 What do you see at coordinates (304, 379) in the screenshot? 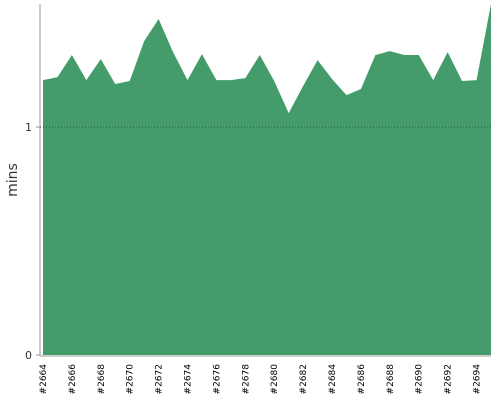
I see `x-tick-label: #2682` at bounding box center [304, 379].